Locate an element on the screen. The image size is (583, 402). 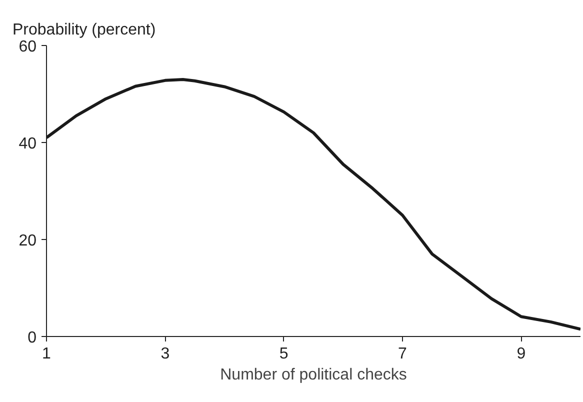
y-tick-label: 60 is located at coordinates (27, 47).